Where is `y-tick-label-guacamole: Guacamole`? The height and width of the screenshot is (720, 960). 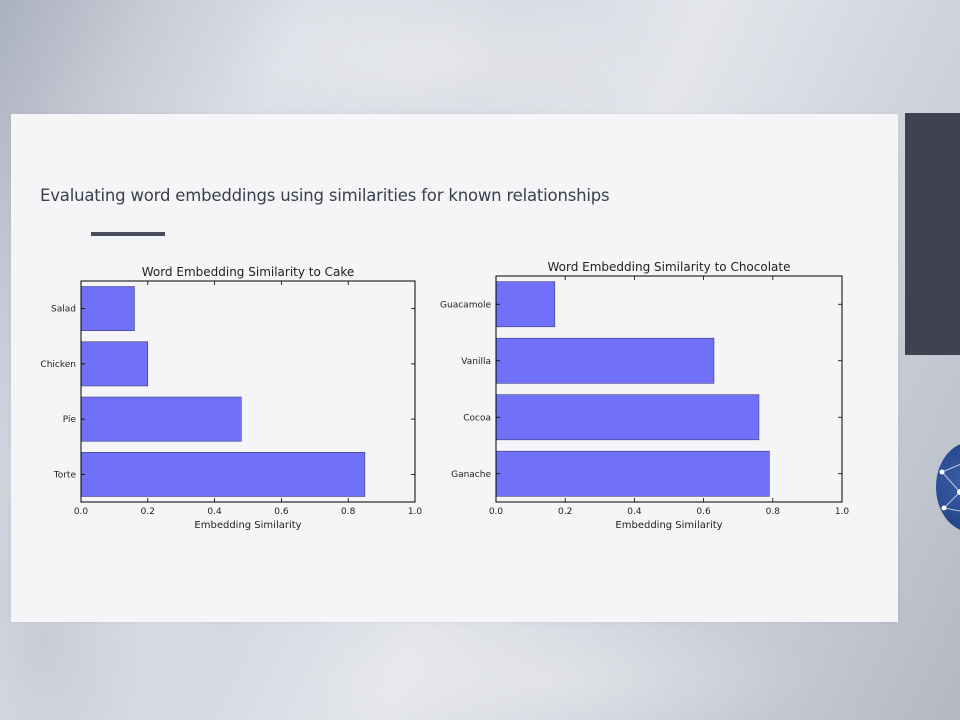 y-tick-label-guacamole: Guacamole is located at coordinates (465, 305).